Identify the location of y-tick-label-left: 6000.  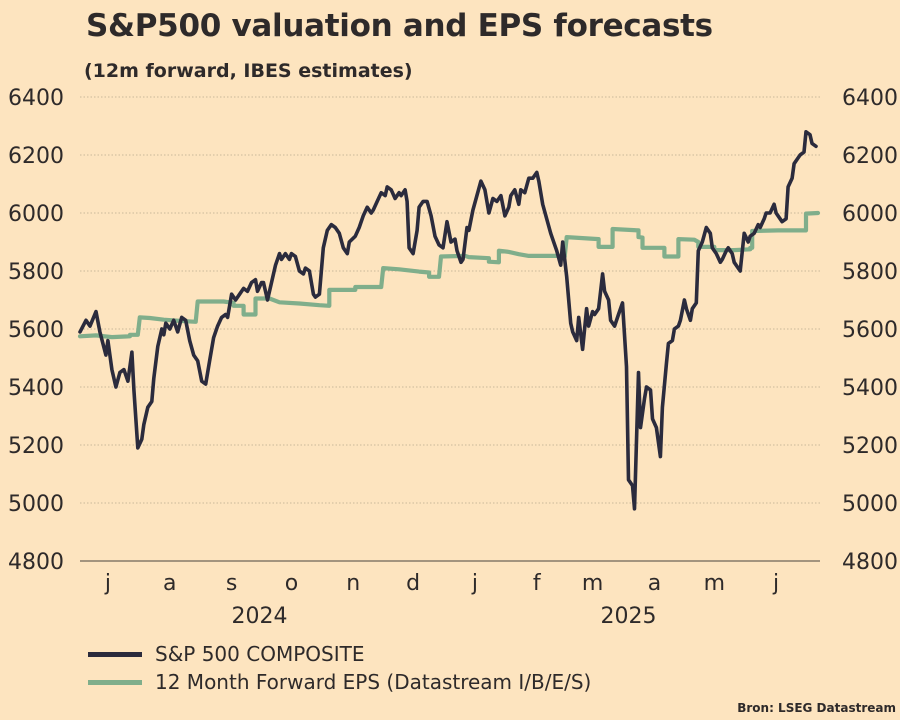
(36, 214).